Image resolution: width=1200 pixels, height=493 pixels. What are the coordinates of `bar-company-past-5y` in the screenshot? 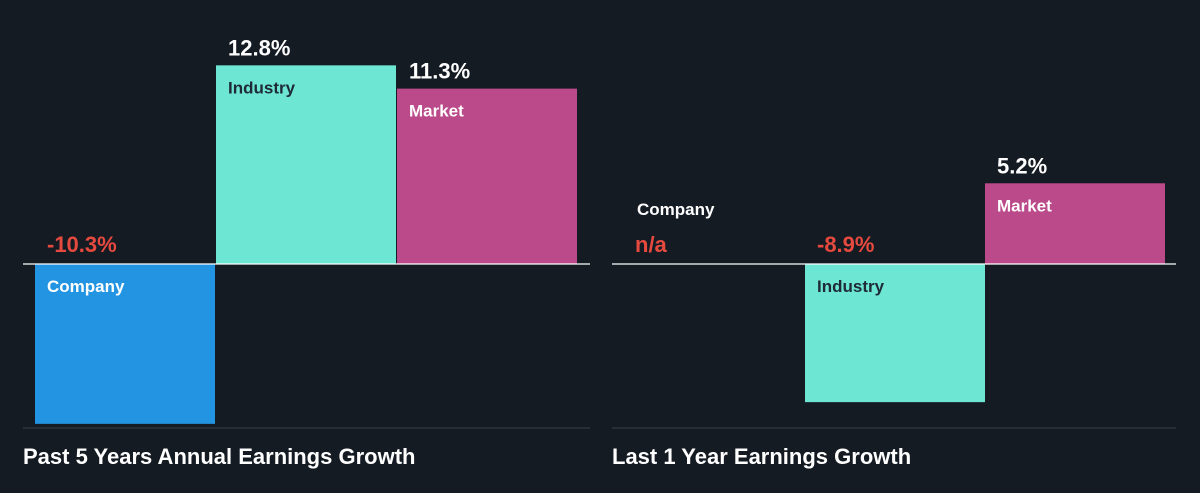 It's located at (125, 344).